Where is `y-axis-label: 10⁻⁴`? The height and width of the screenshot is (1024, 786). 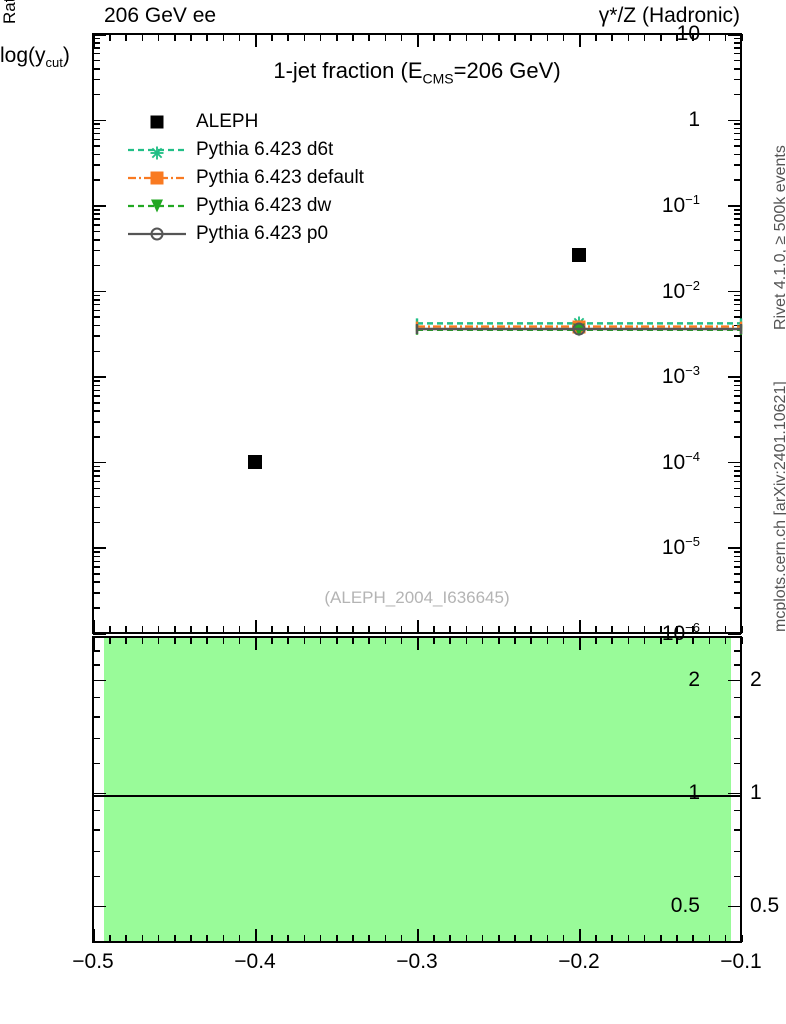 y-axis-label: 10⁻⁴ is located at coordinates (680, 461).